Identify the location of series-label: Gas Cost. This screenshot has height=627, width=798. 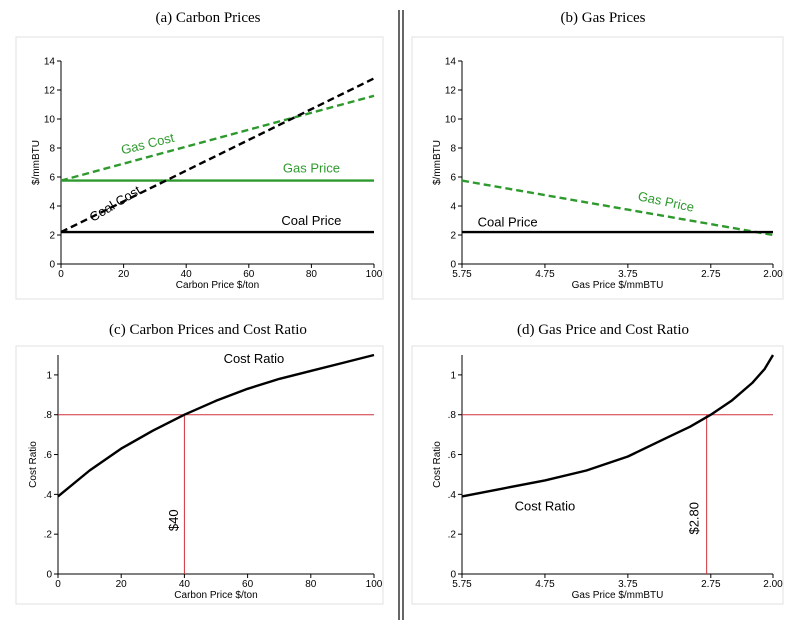
(147, 144).